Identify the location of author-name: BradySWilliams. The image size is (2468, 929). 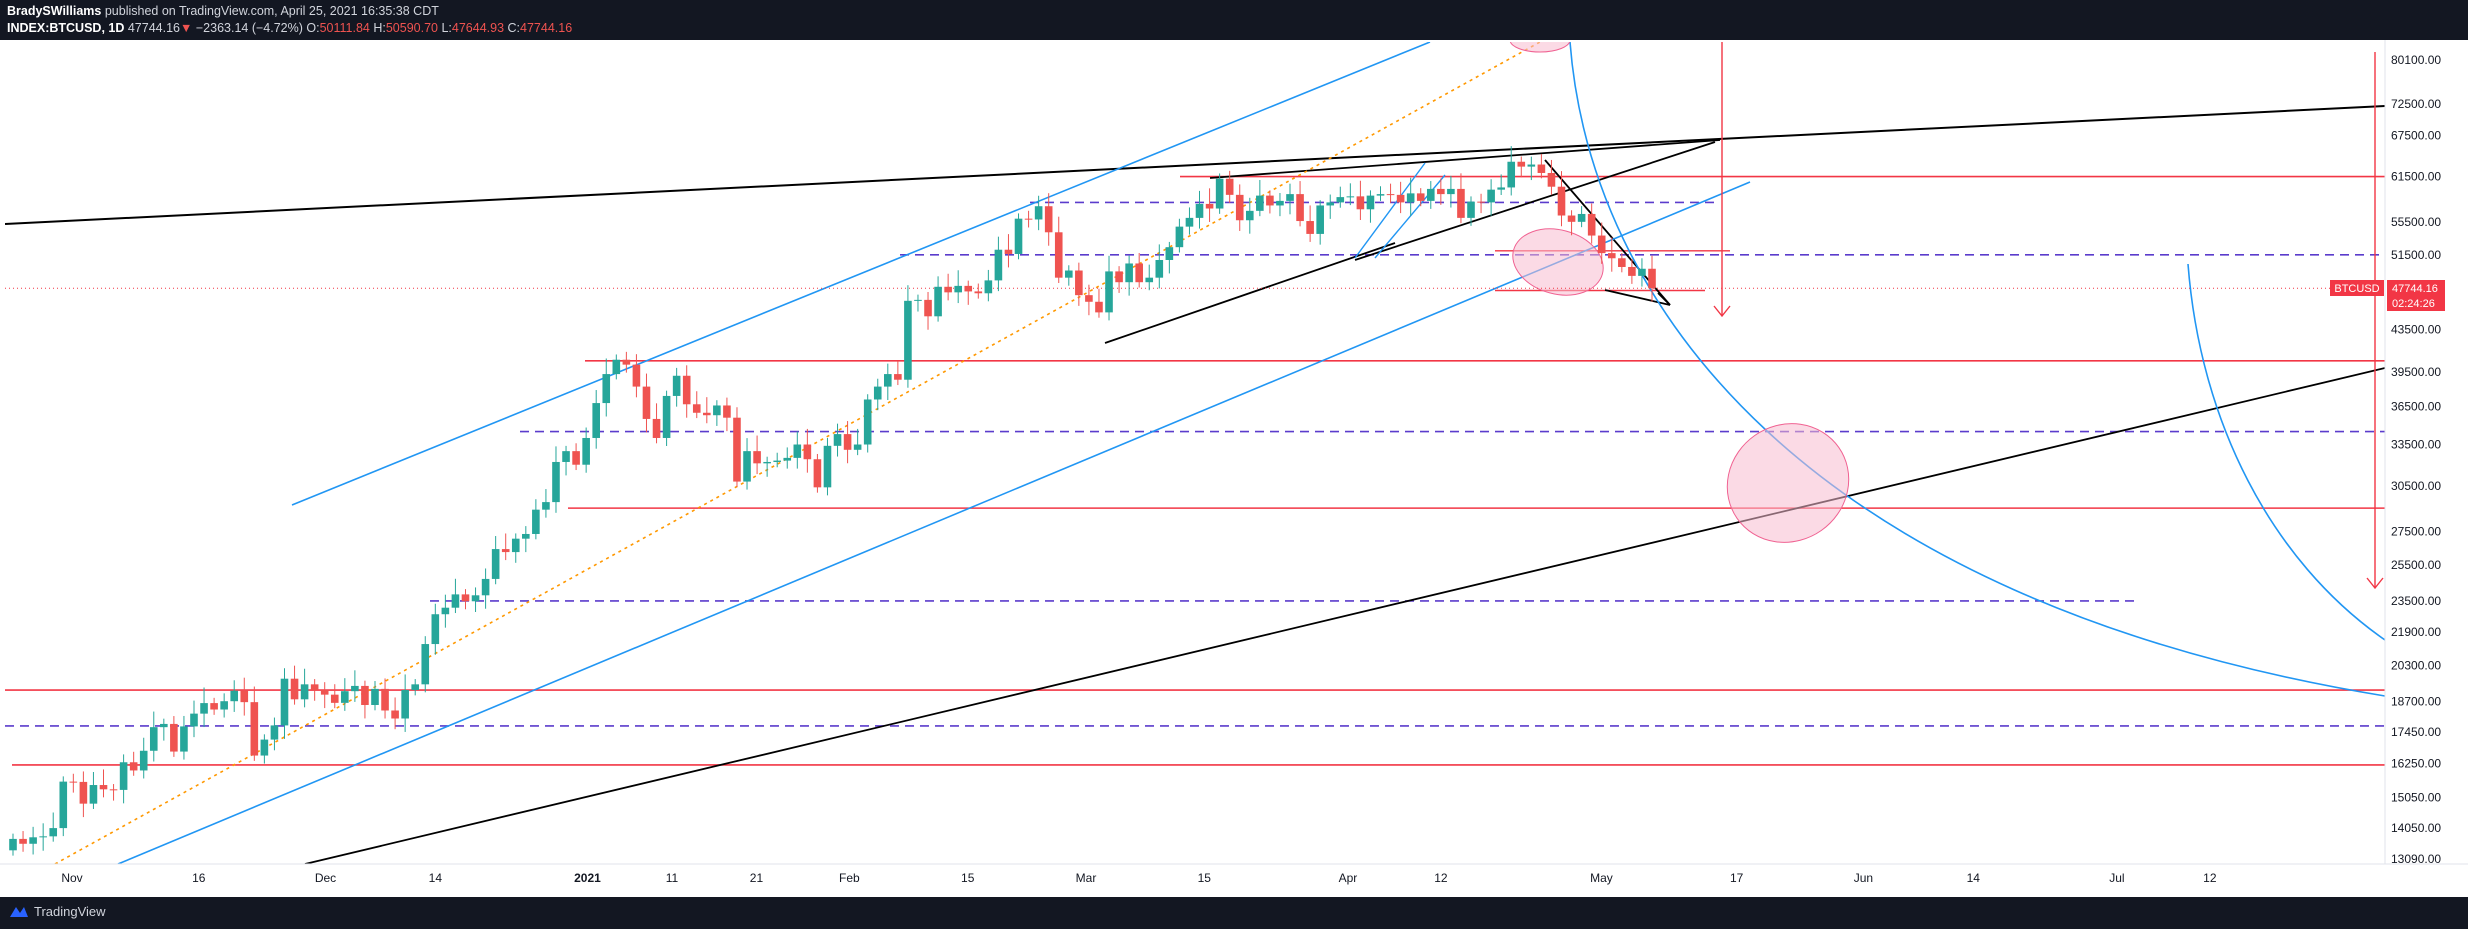
(54, 11).